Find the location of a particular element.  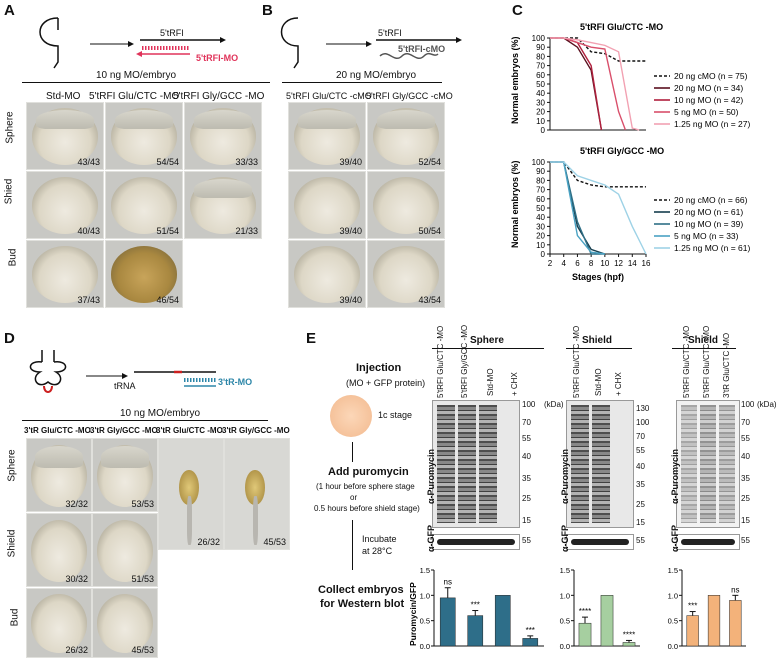

blot-3-gfp is located at coordinates (708, 542).